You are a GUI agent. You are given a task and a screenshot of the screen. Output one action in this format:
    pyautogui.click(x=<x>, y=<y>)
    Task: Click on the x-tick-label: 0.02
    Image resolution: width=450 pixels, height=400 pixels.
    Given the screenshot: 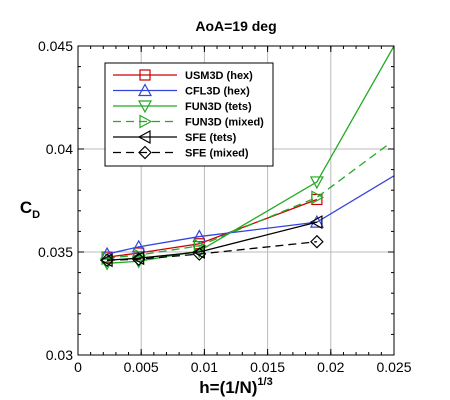 What is the action you would take?
    pyautogui.click(x=330, y=367)
    